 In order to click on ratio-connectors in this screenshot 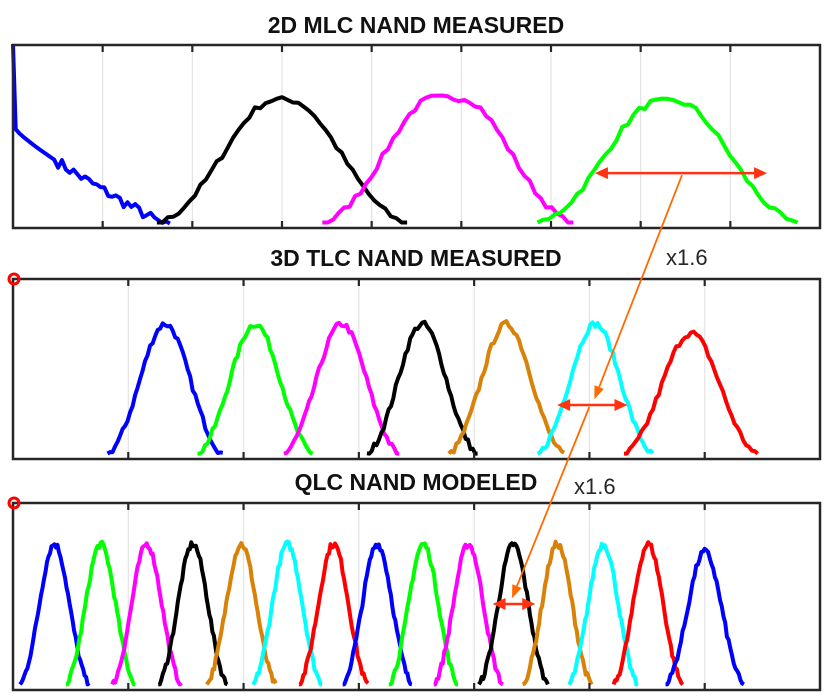, I will do `click(597, 386)`.